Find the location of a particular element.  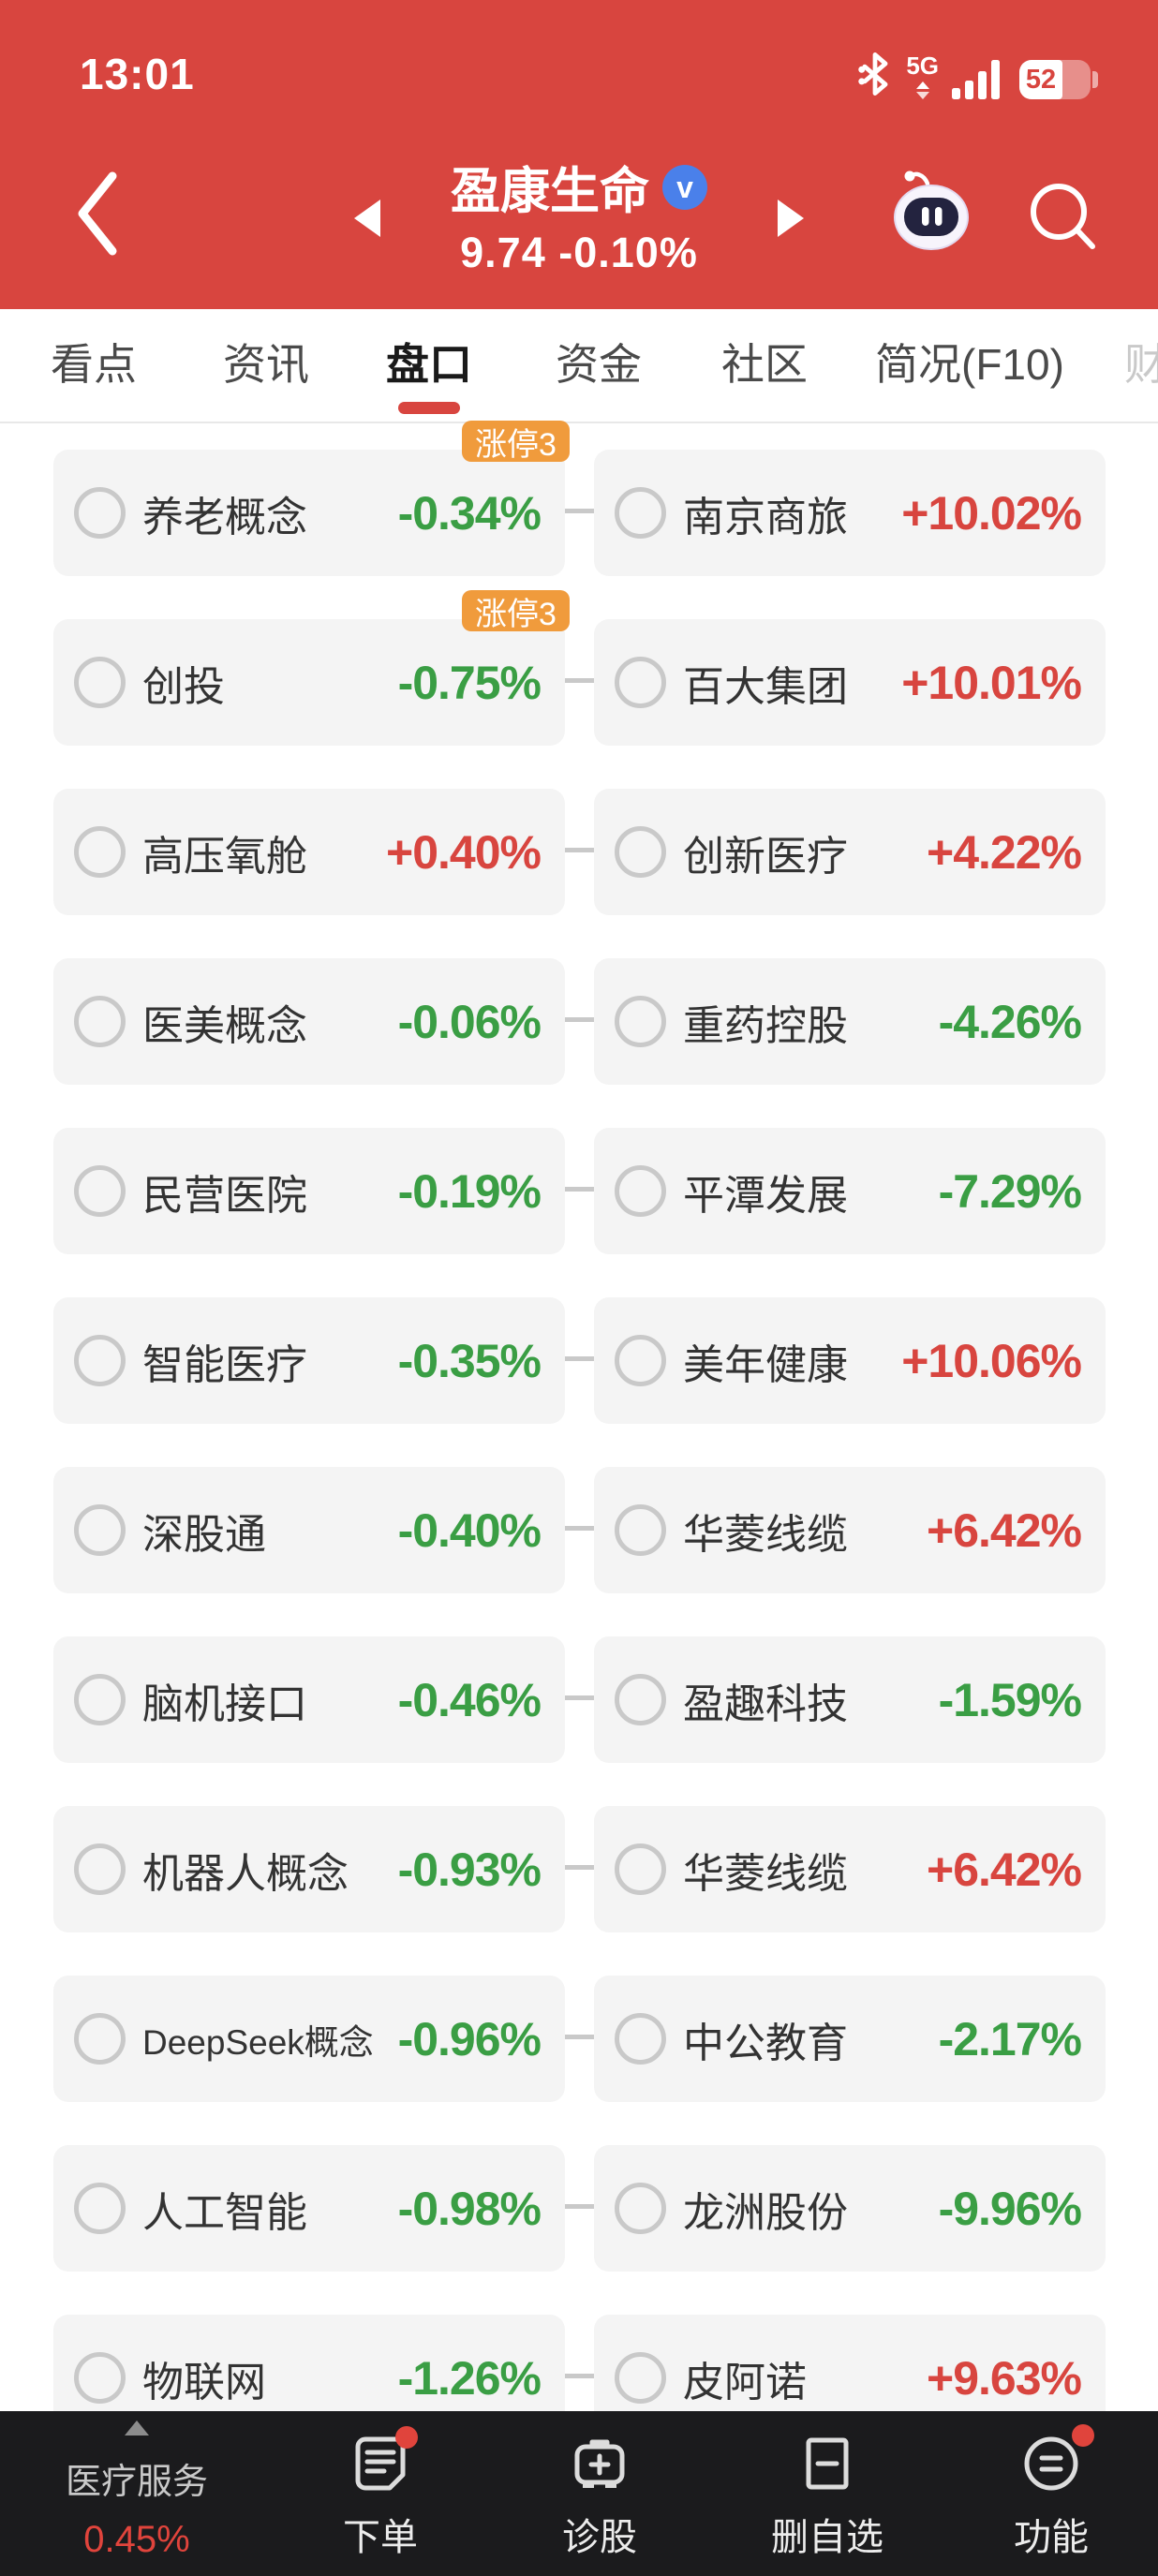

stock-name: 重药控股 is located at coordinates (765, 1025).